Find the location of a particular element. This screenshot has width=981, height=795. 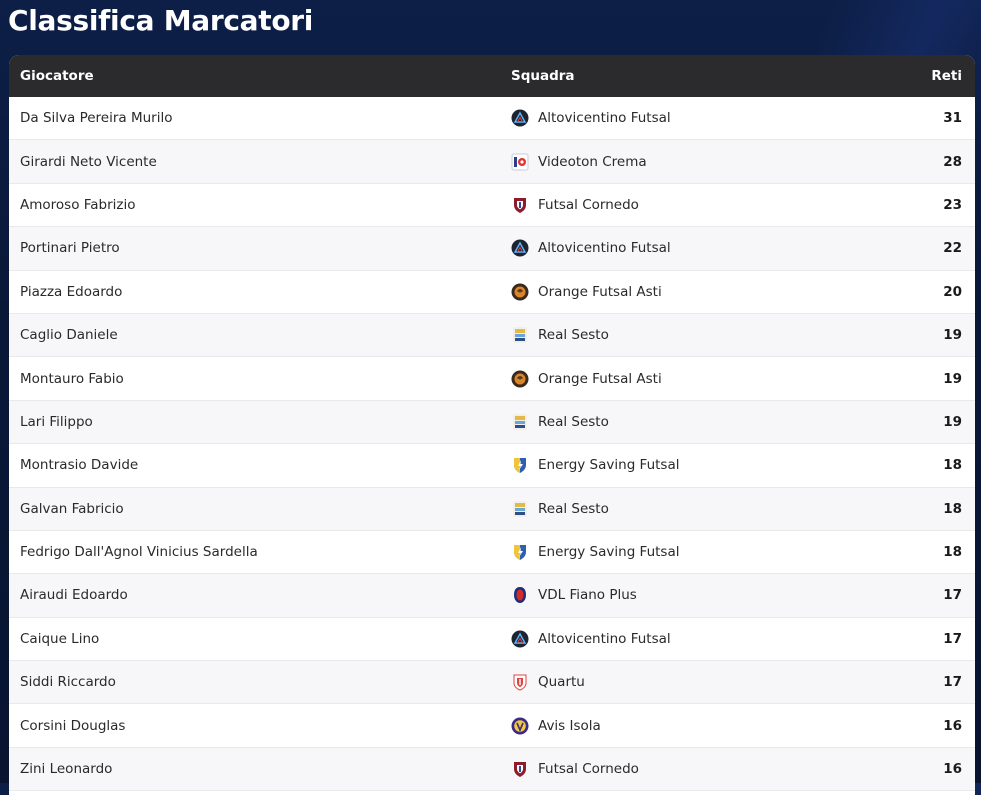

table-row: Montauro Fabio Orange Futsal Asti 19 is located at coordinates (492, 379).